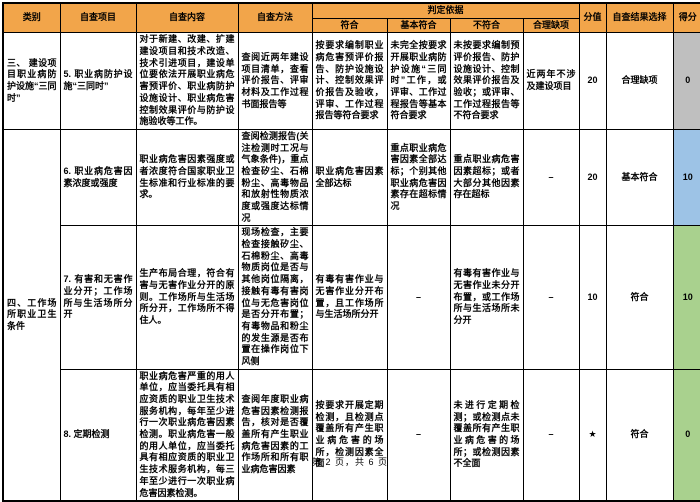 The width and height of the screenshot is (700, 502). Describe the element at coordinates (275, 18) in the screenshot. I see `col-header-method: 自查方法` at that location.